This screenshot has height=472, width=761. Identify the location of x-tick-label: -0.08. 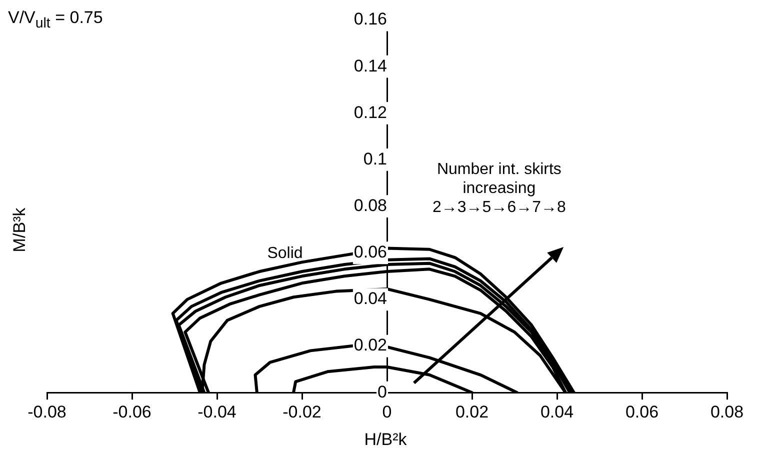
(47, 412).